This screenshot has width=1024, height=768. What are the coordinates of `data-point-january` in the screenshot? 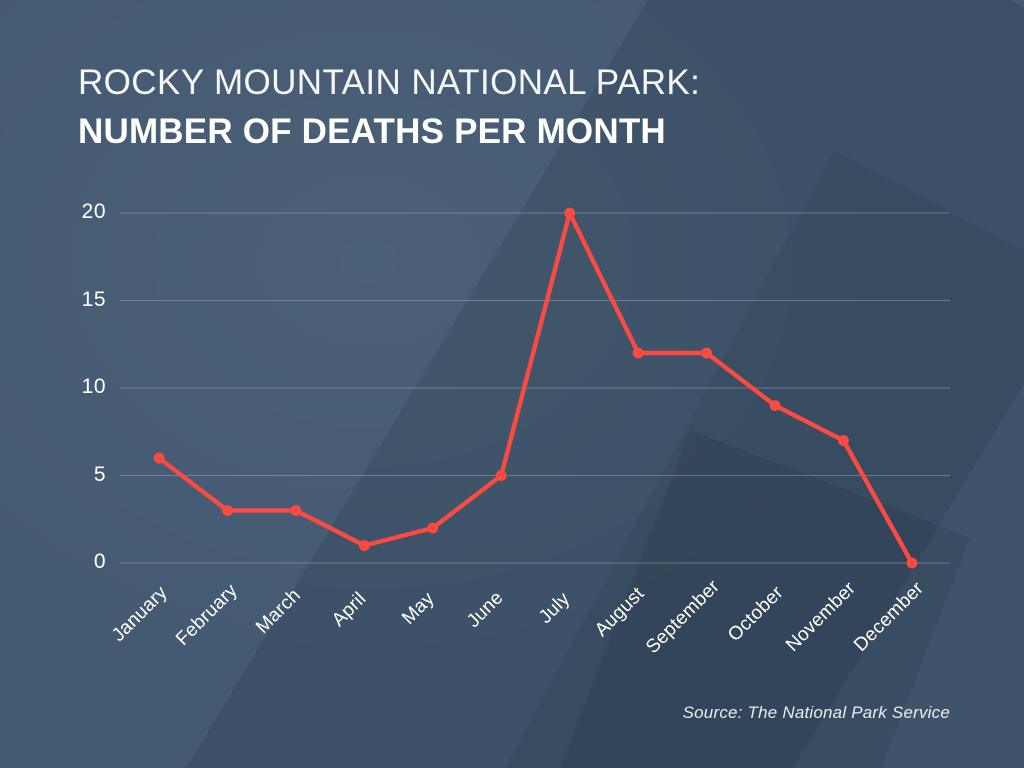 It's located at (159, 458).